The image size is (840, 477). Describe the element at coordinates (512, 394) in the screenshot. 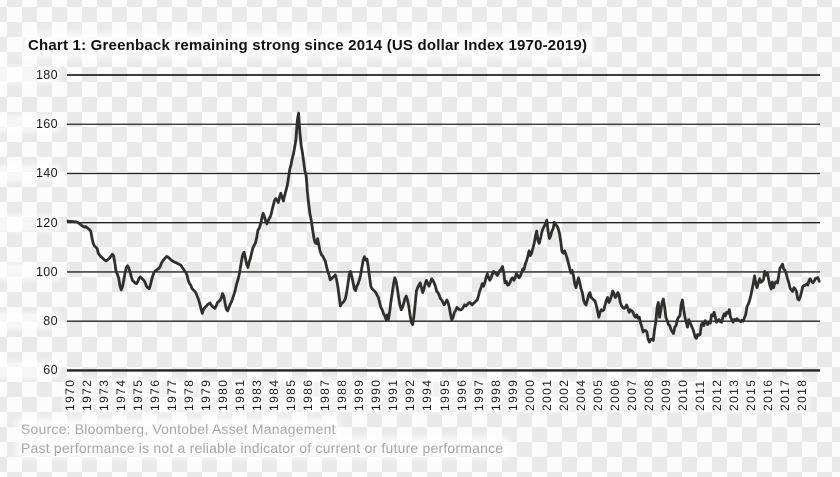

I see `x-axis-label: 1999` at that location.